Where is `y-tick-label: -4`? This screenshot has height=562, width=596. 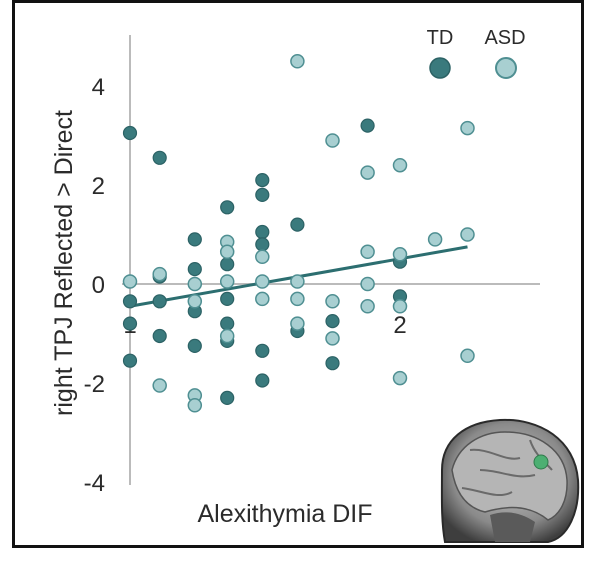 y-tick-label: -4 is located at coordinates (94, 483).